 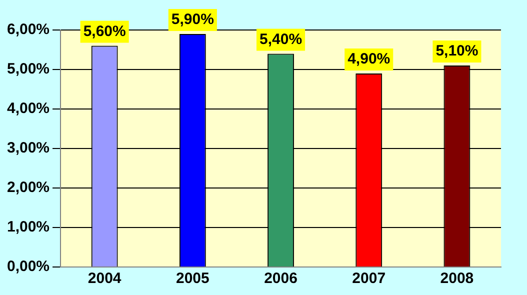 What do you see at coordinates (28, 148) in the screenshot?
I see `y-tick-label: 3,00%` at bounding box center [28, 148].